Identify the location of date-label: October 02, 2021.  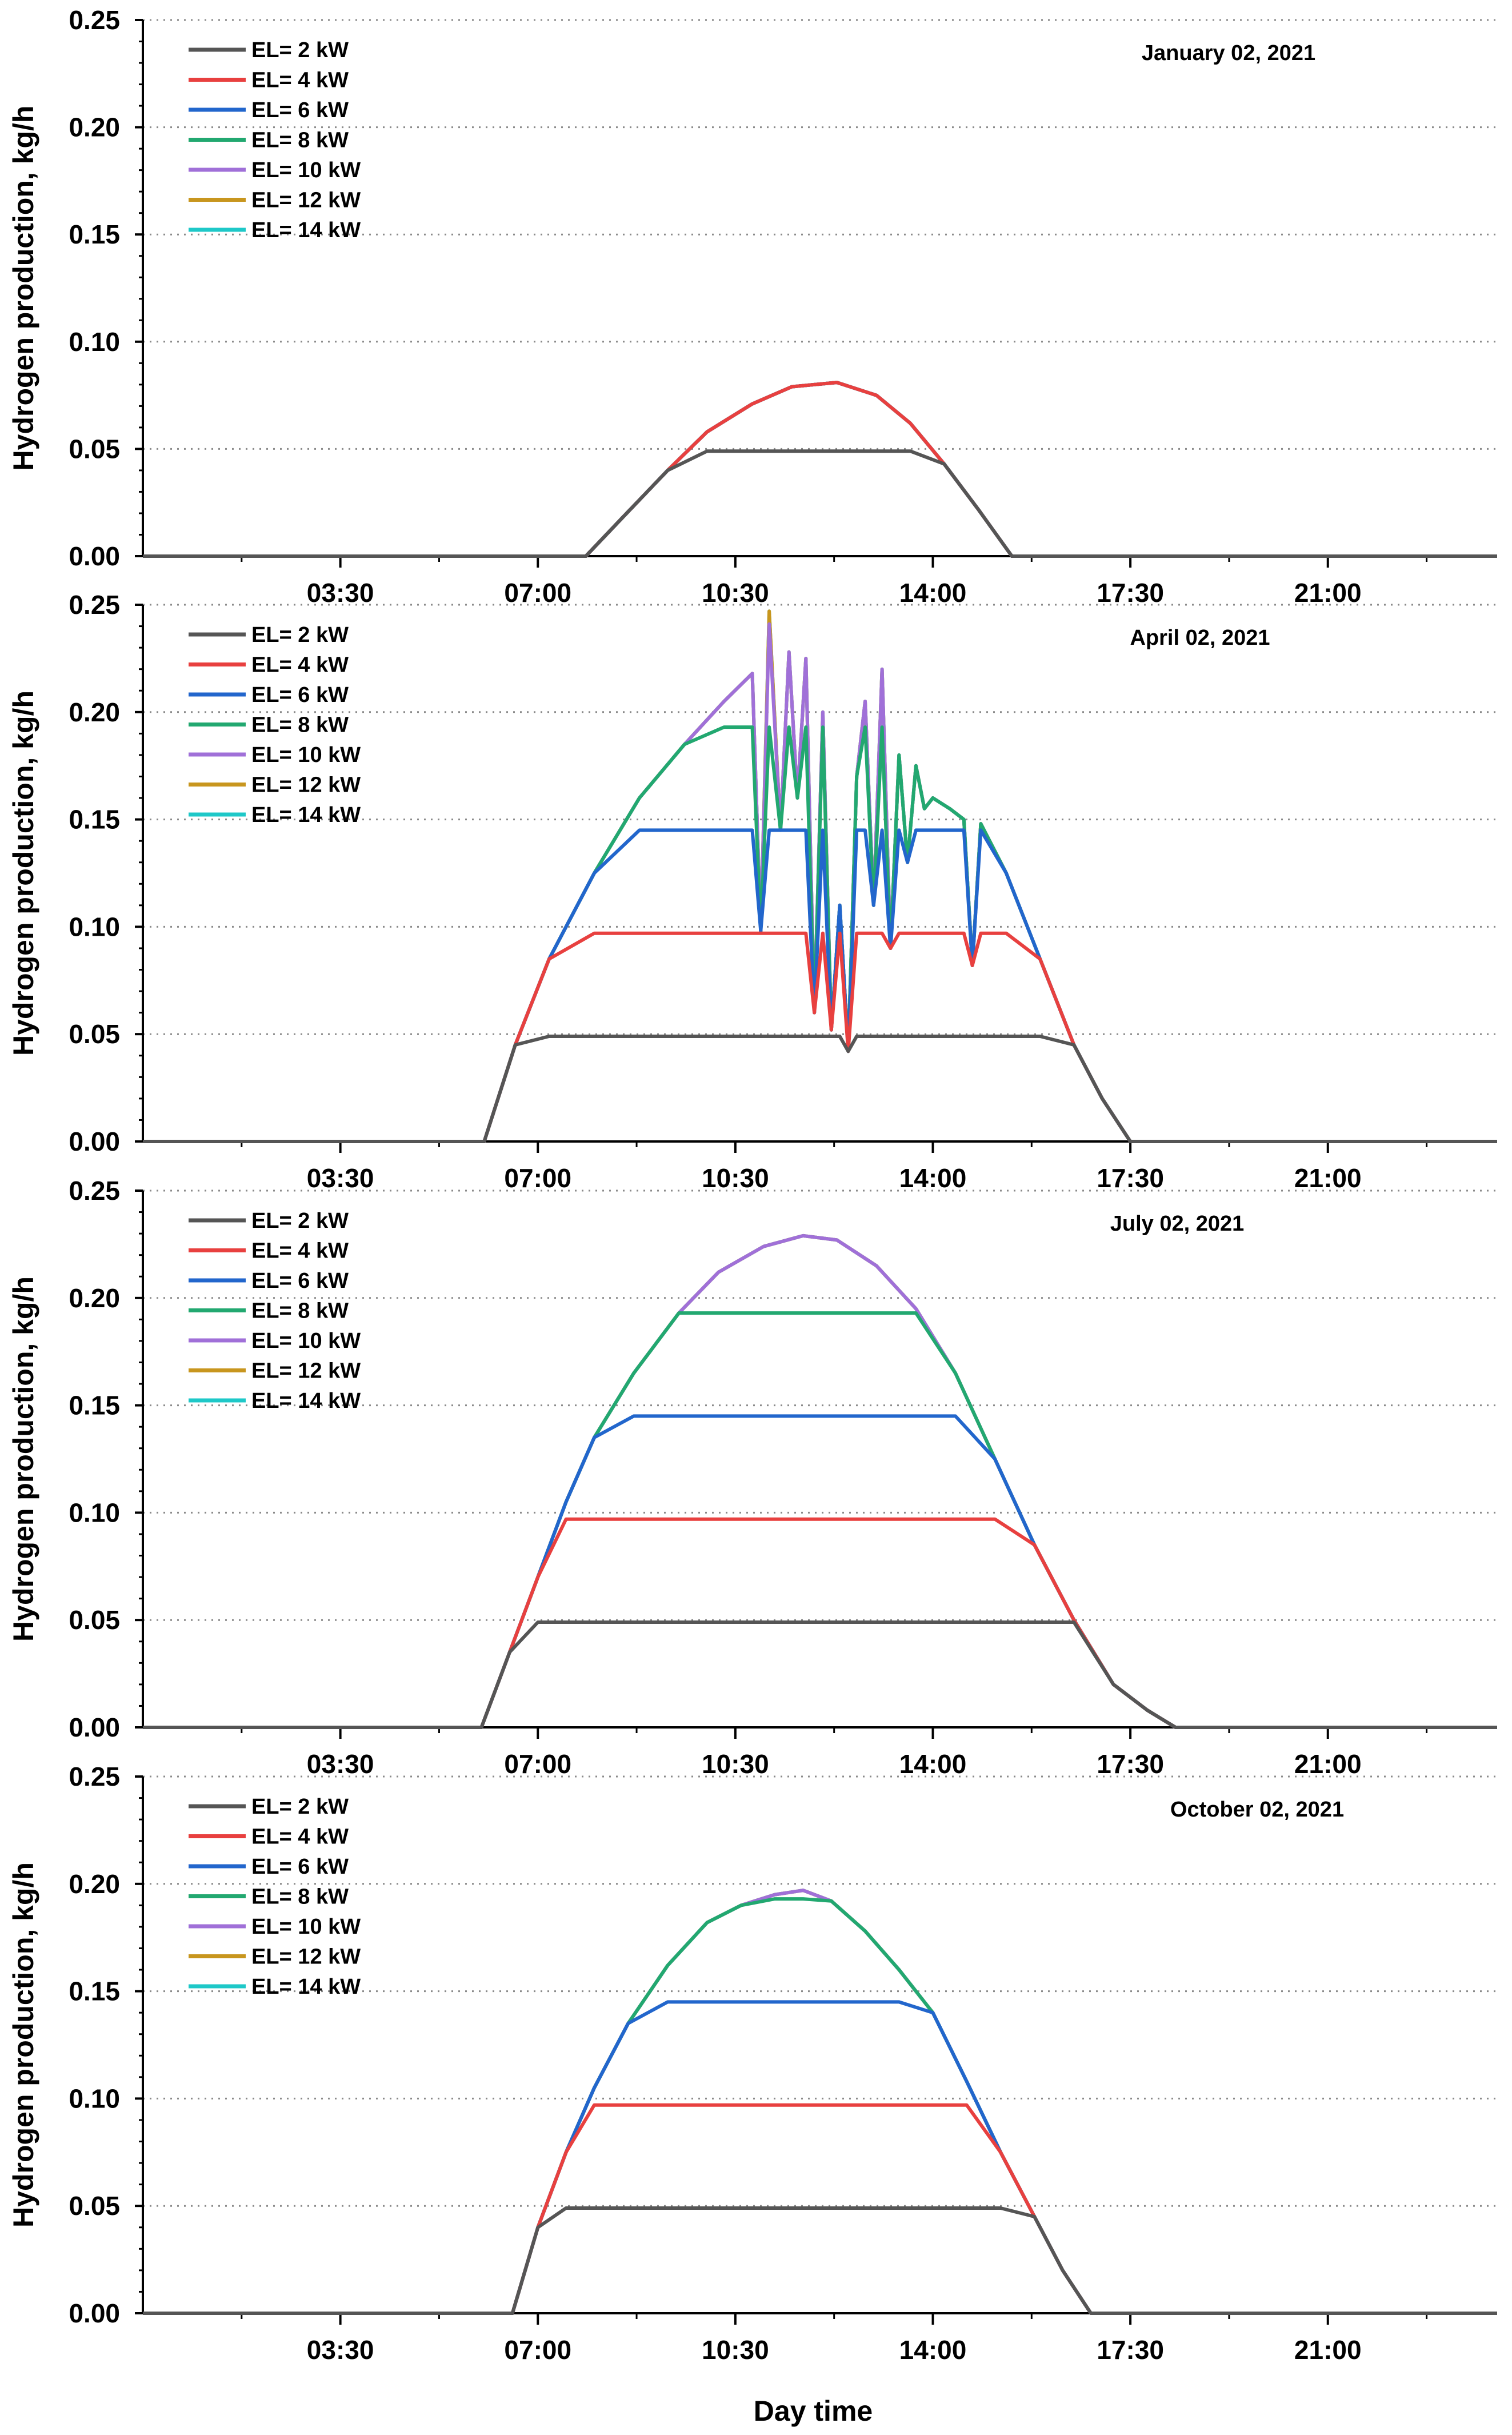
(1257, 1810).